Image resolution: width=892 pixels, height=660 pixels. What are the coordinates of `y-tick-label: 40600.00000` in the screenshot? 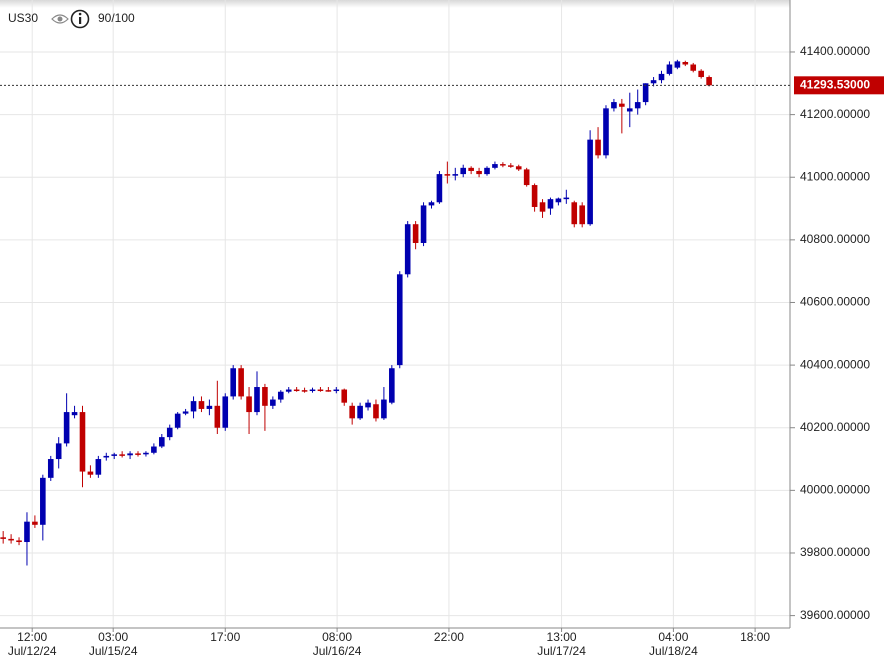 It's located at (835, 302).